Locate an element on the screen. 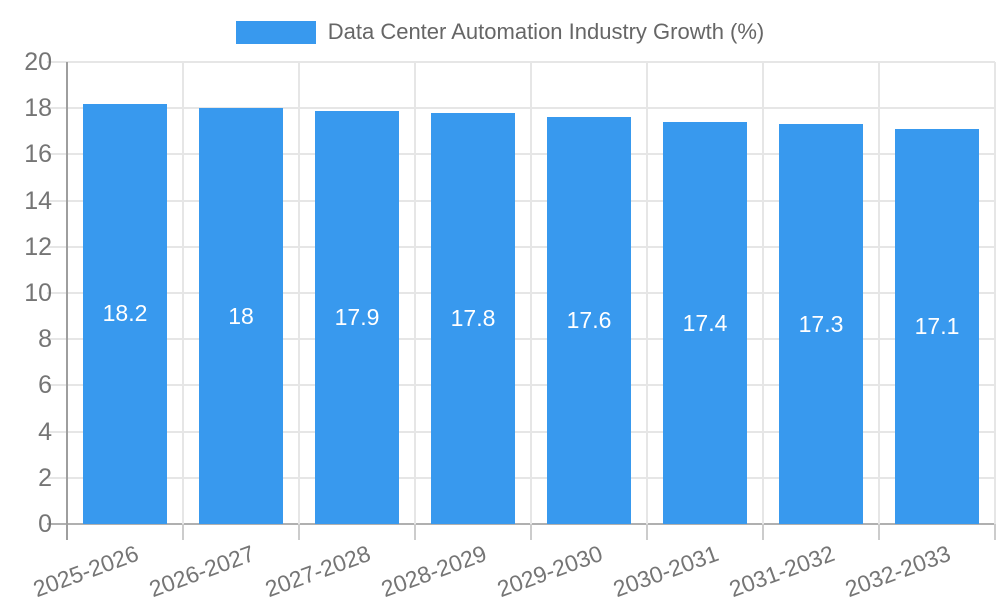 The image size is (1000, 600). bar: 17.9 is located at coordinates (357, 317).